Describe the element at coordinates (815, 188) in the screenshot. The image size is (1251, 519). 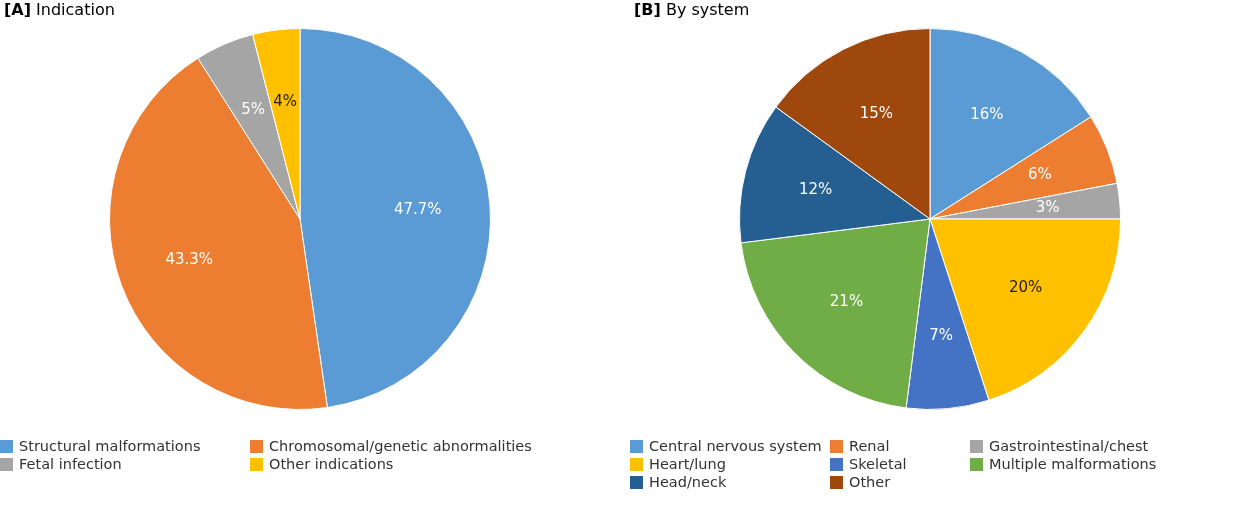
I see `data-label: 12%` at that location.